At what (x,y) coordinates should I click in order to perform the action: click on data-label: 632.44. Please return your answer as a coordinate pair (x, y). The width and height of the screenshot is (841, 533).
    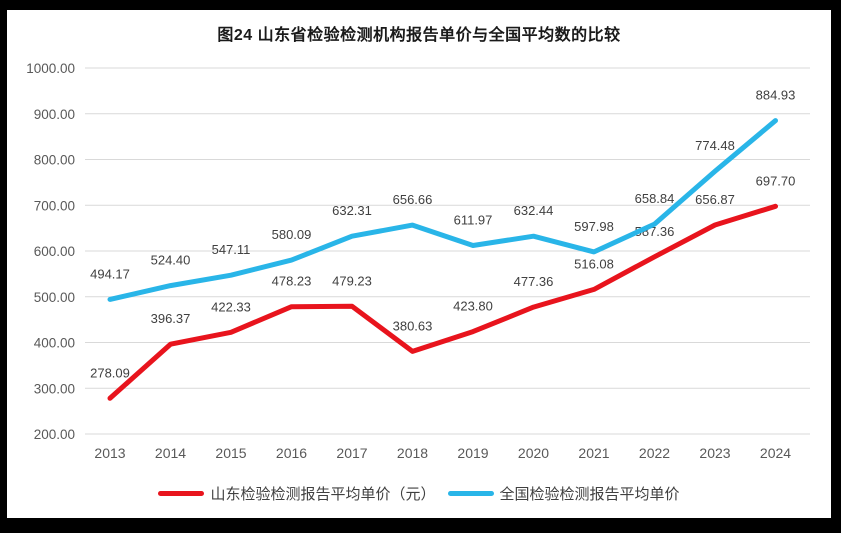
    Looking at the image, I should click on (534, 210).